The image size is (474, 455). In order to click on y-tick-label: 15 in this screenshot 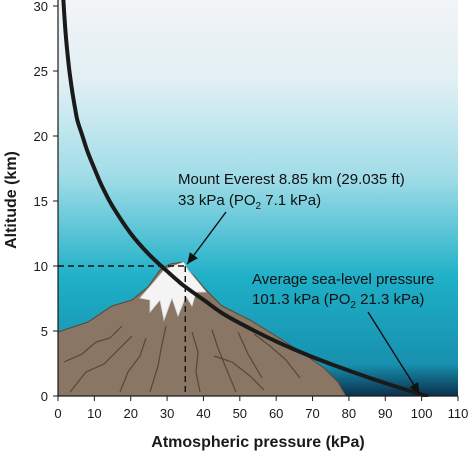, I will do `click(41, 201)`.